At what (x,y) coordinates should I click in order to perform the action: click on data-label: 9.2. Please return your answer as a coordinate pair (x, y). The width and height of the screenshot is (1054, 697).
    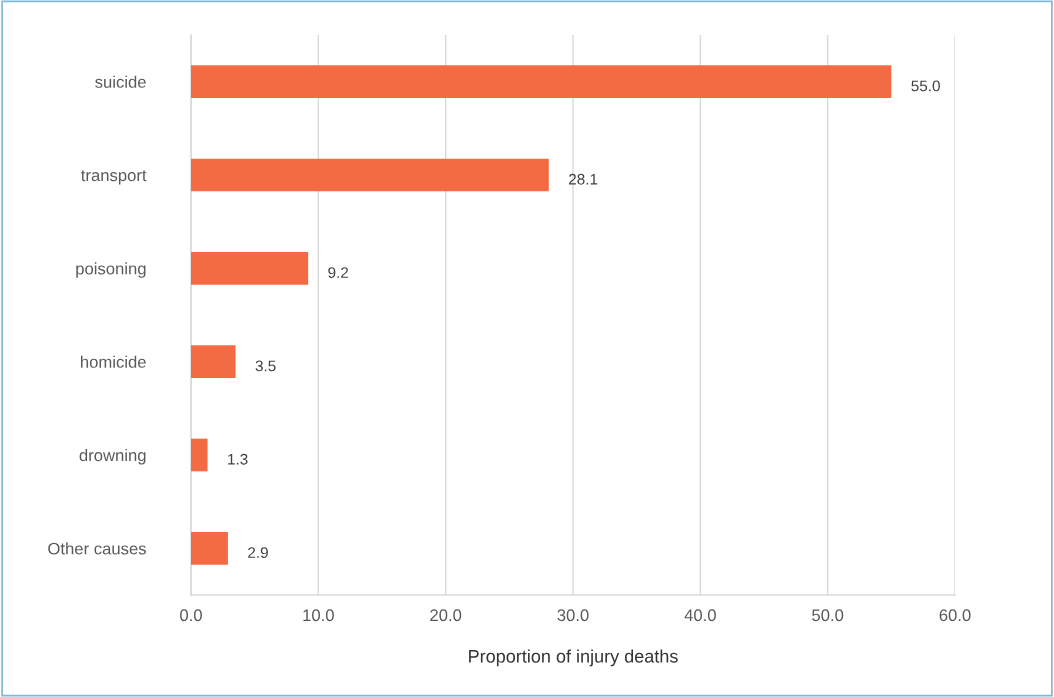
    Looking at the image, I should click on (338, 272).